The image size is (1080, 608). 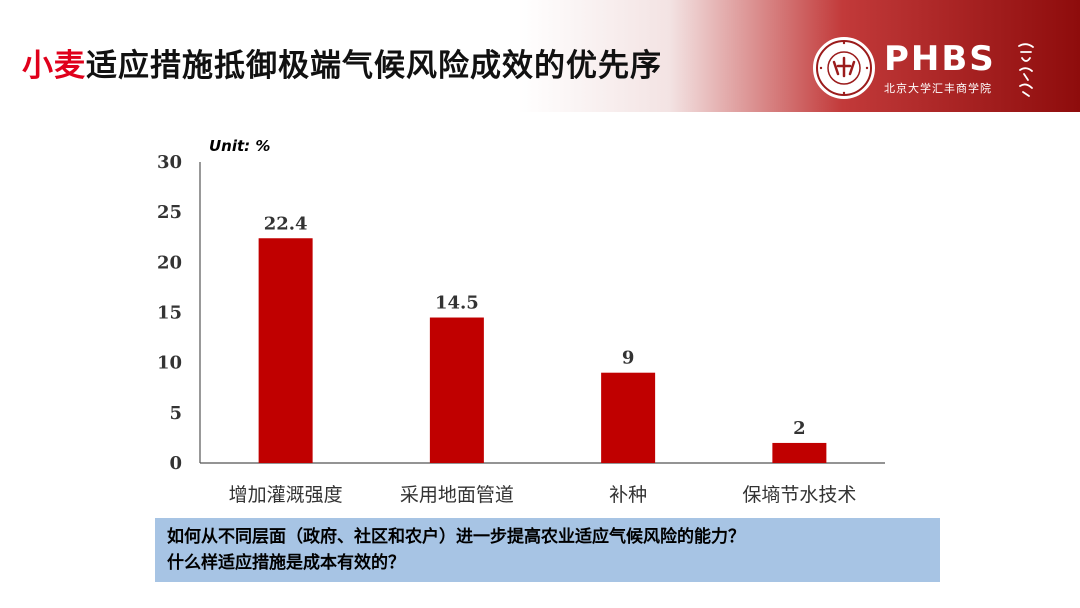 What do you see at coordinates (286, 563) in the screenshot?
I see `question-line-2: 什么样适应措施是成本有效的？` at bounding box center [286, 563].